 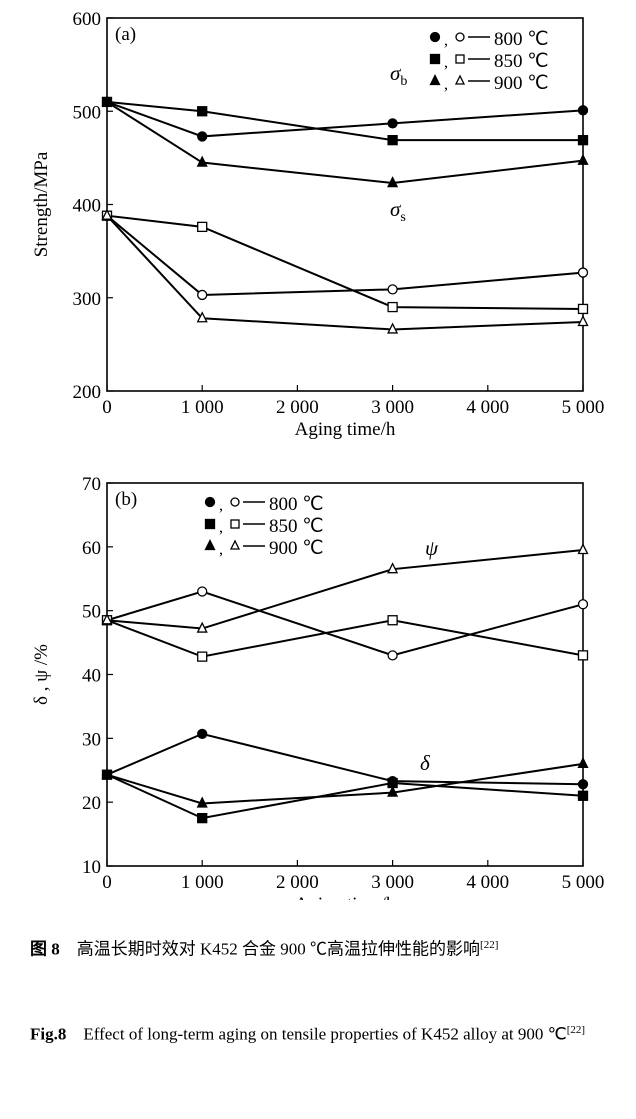 What do you see at coordinates (91, 676) in the screenshot?
I see `y-tick-label: 40` at bounding box center [91, 676].